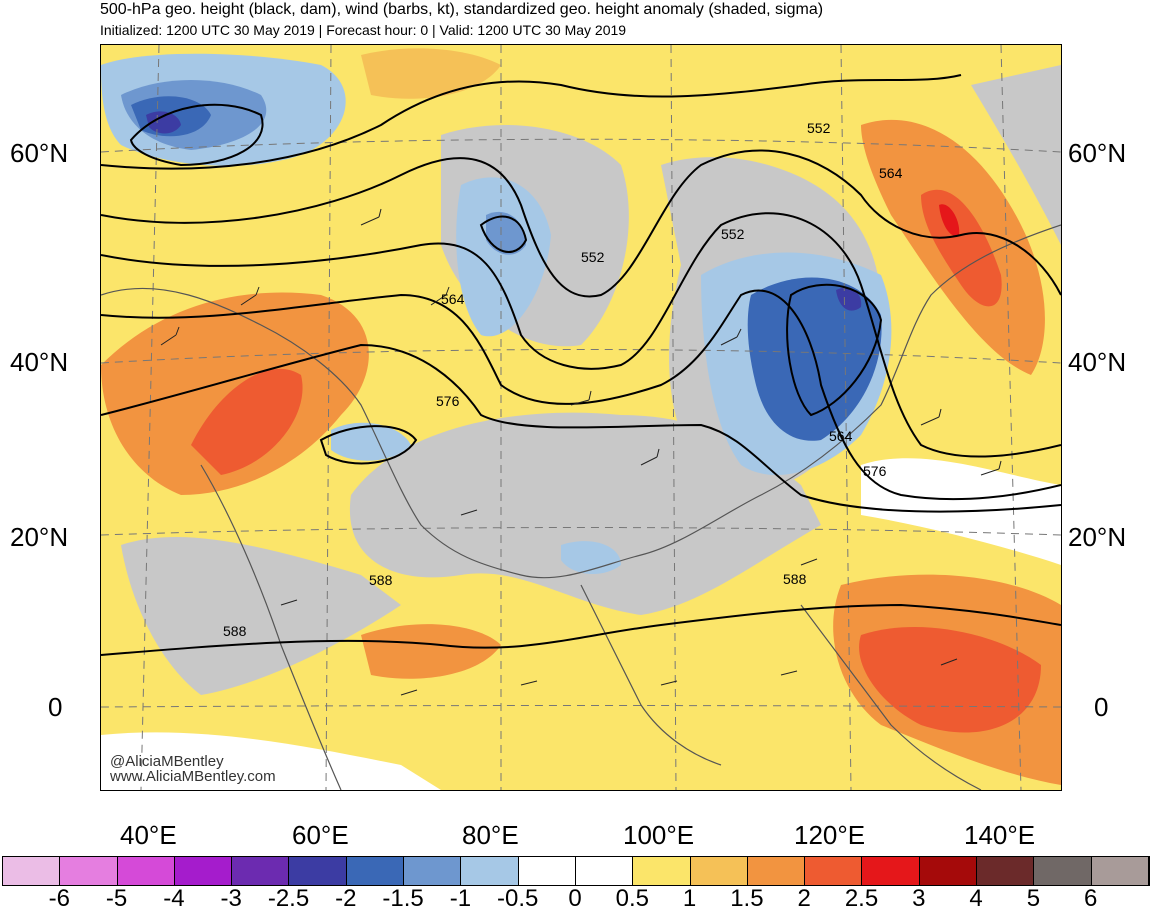  What do you see at coordinates (490, 835) in the screenshot?
I see `lon-label: 80°E` at bounding box center [490, 835].